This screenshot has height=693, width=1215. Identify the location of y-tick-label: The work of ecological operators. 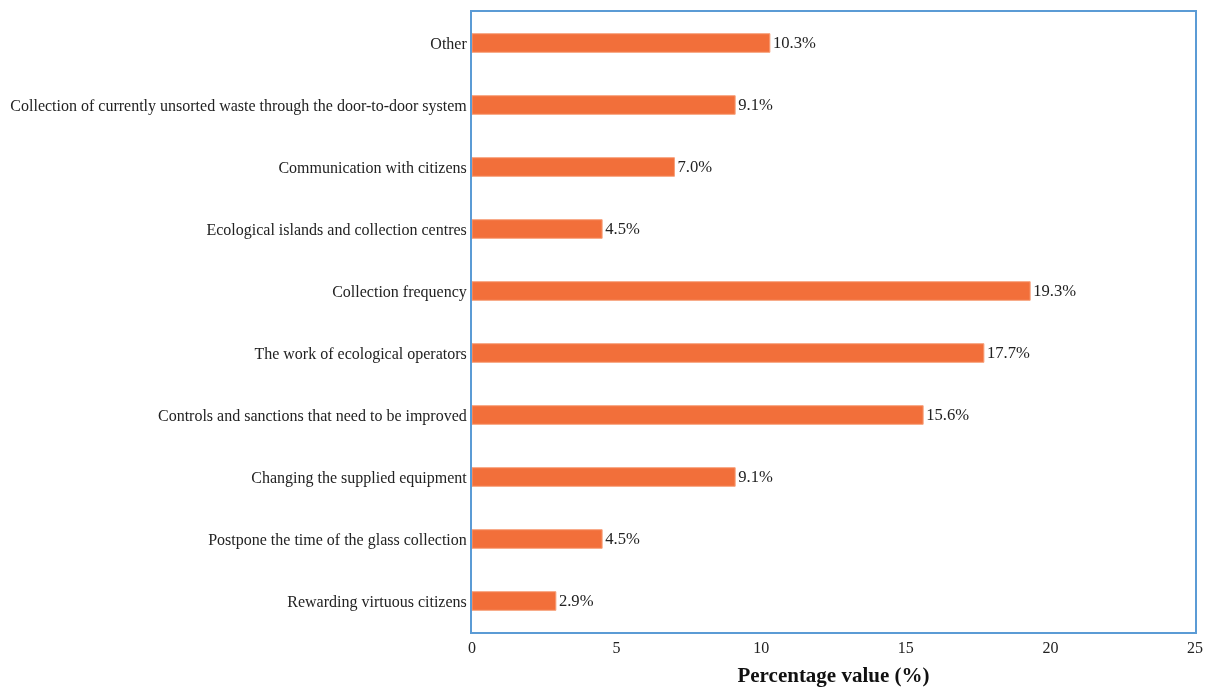
(360, 353).